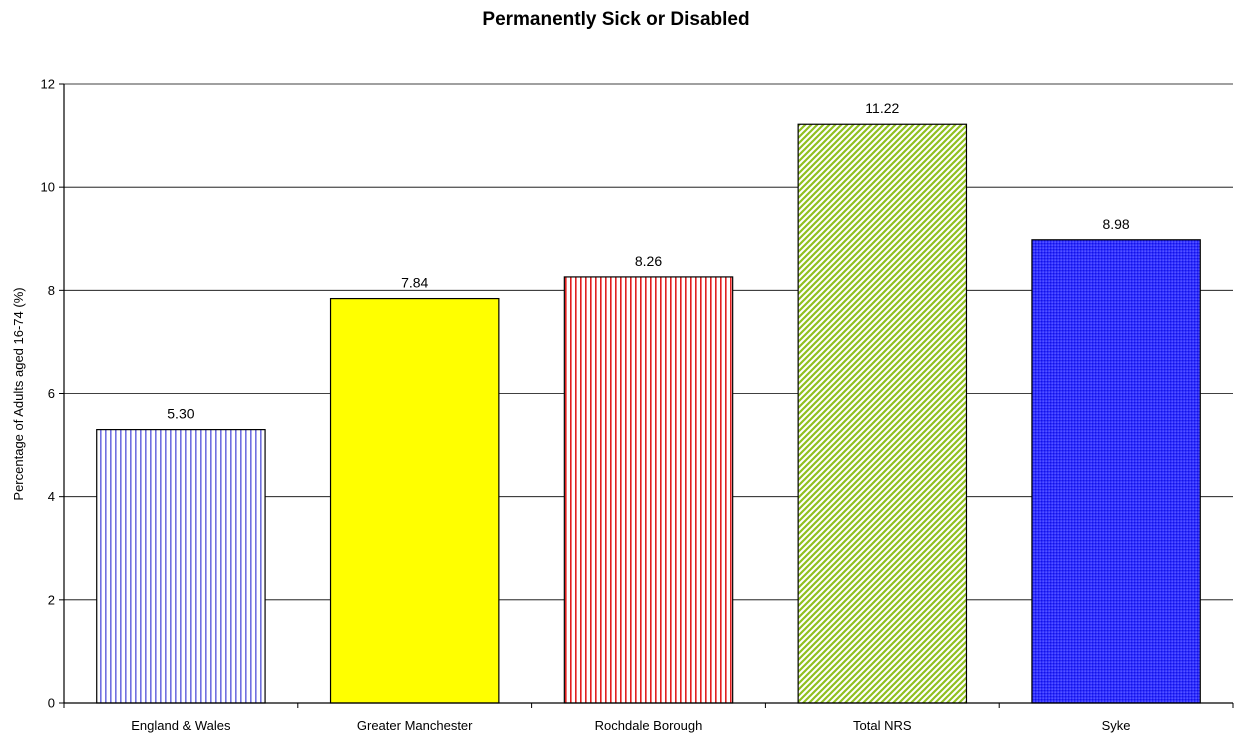 This screenshot has height=735, width=1239. Describe the element at coordinates (649, 725) in the screenshot. I see `x-tick-label: Rochdale Borough` at that location.